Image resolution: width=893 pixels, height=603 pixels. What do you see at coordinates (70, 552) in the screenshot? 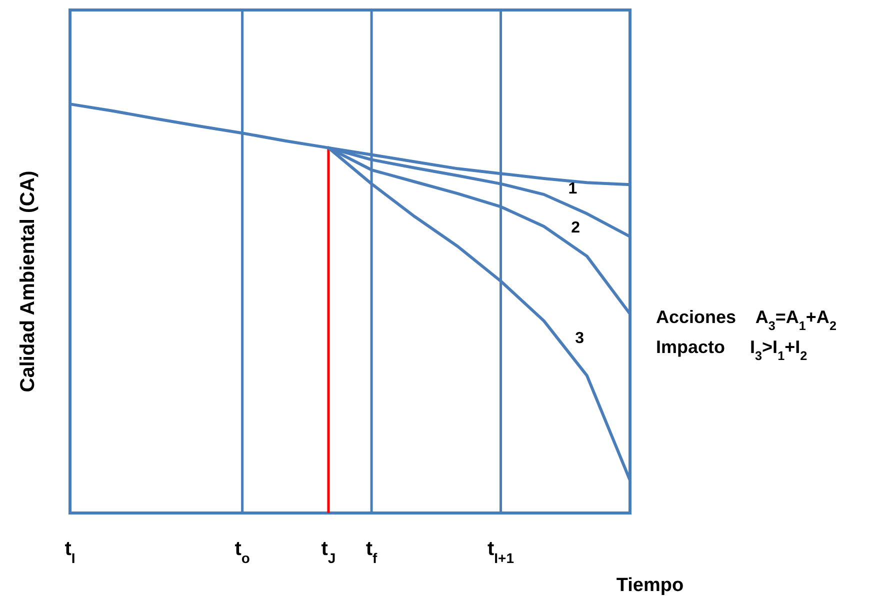
I see `x-tick-label: t$_{I}$` at bounding box center [70, 552].